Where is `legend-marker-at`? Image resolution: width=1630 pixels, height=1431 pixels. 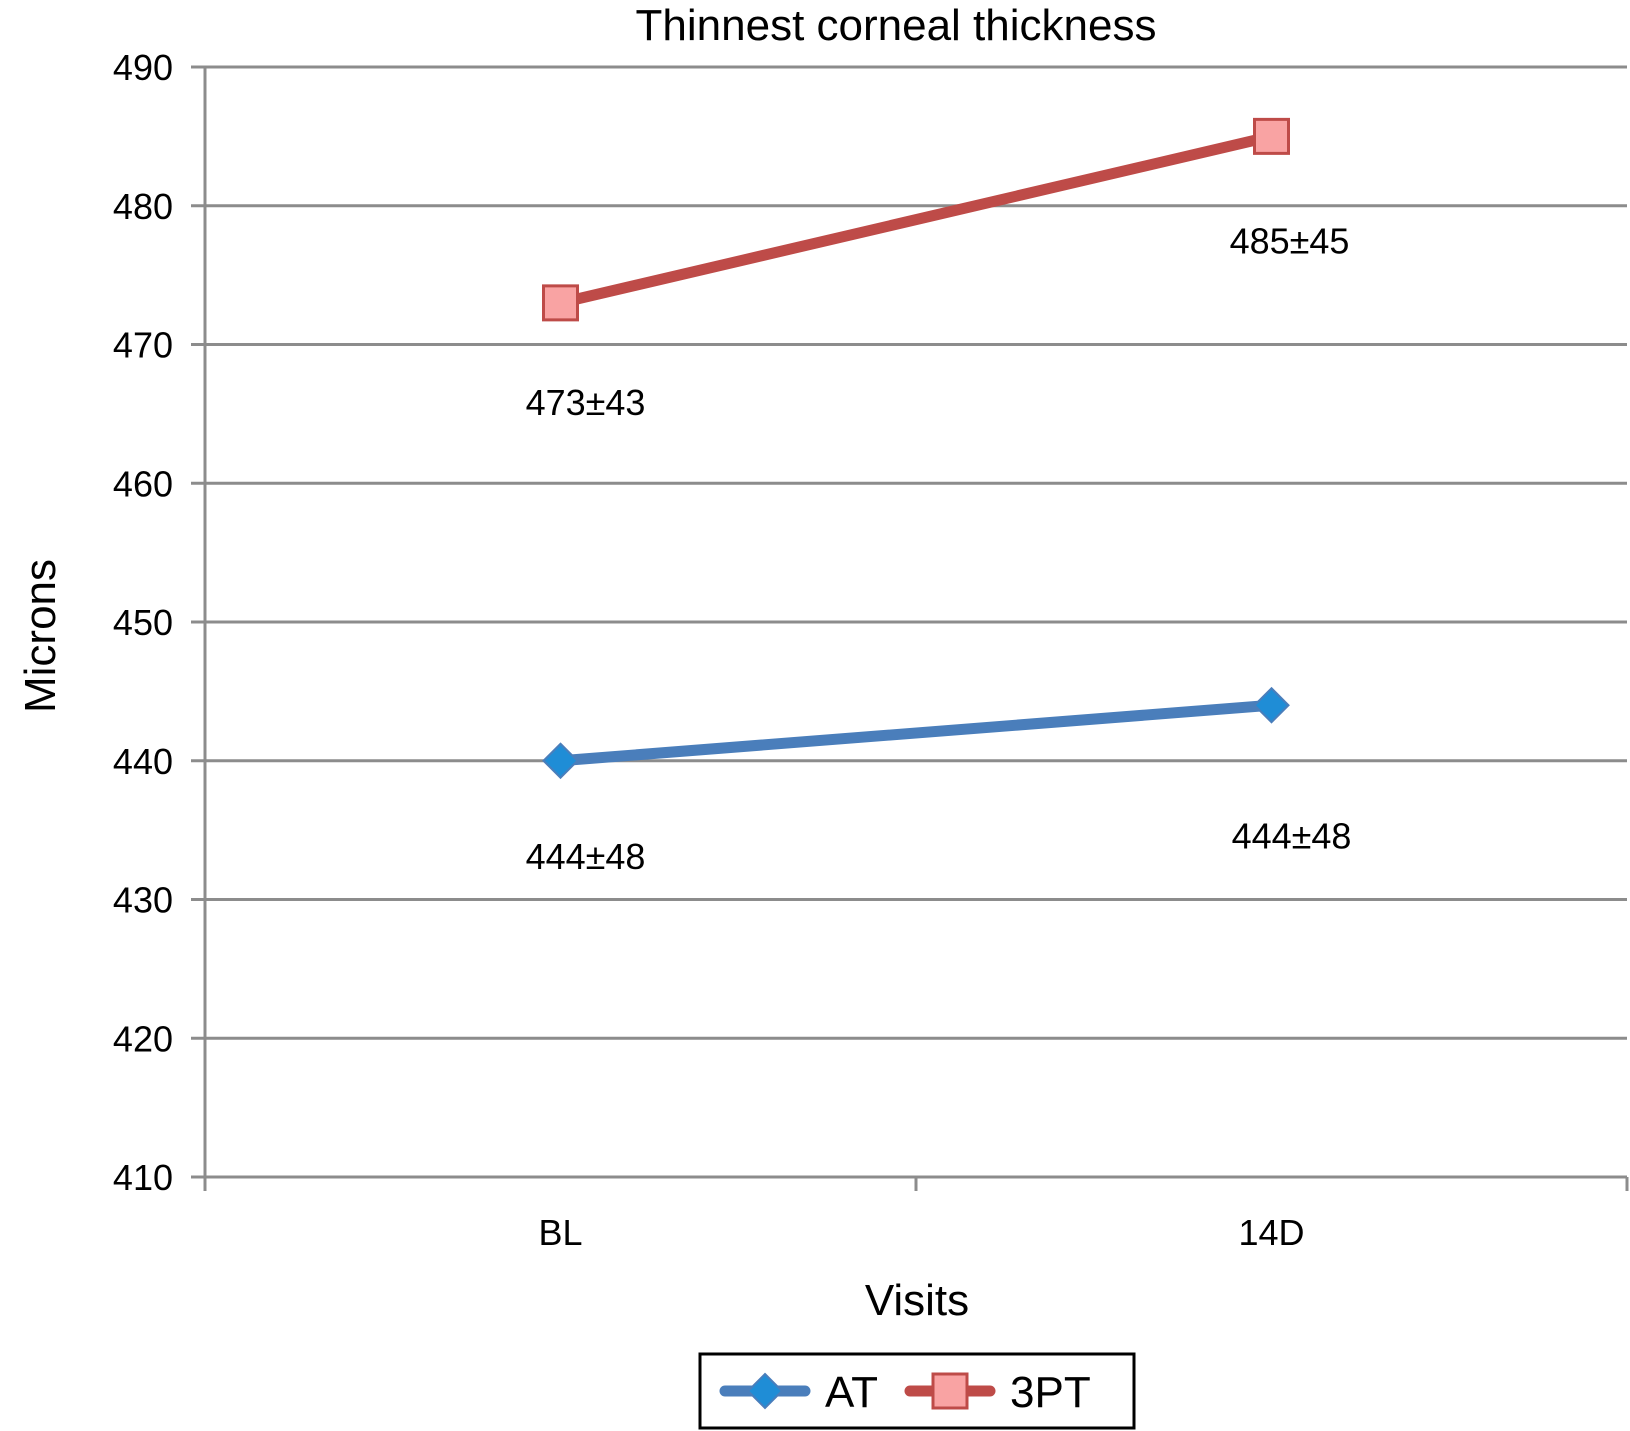 legend-marker-at is located at coordinates (765, 1391).